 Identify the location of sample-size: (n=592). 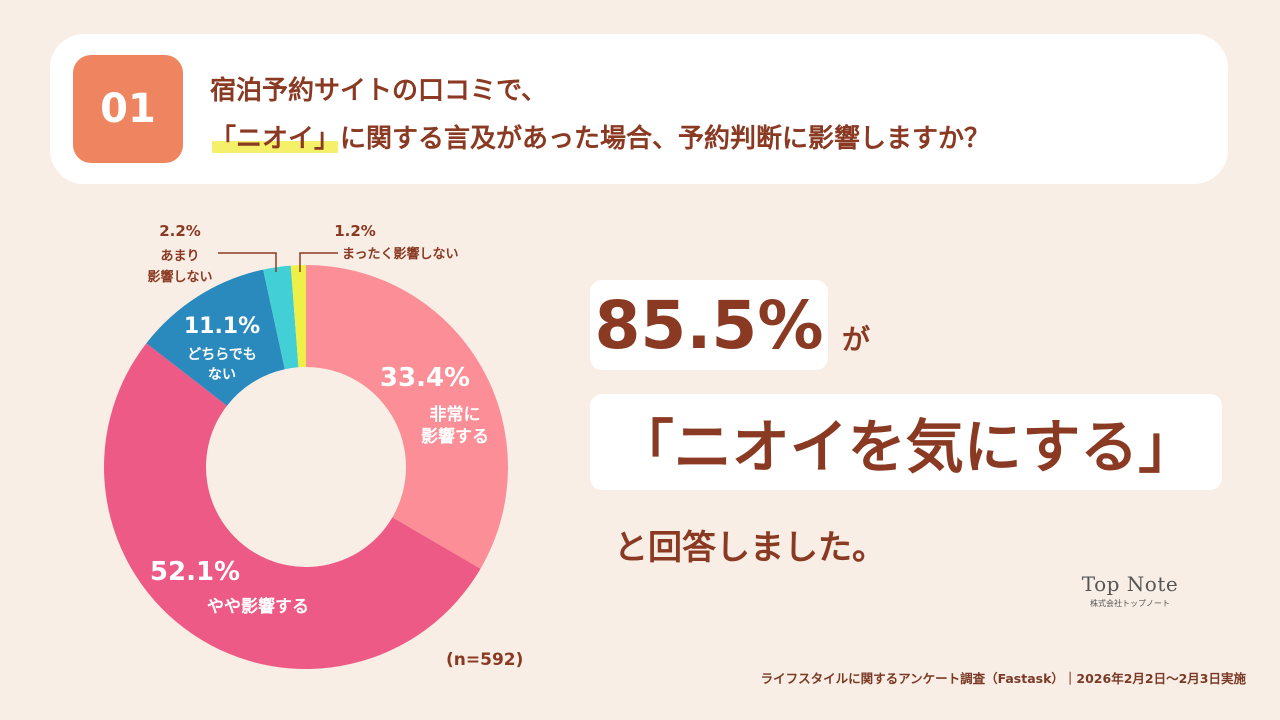
(485, 660).